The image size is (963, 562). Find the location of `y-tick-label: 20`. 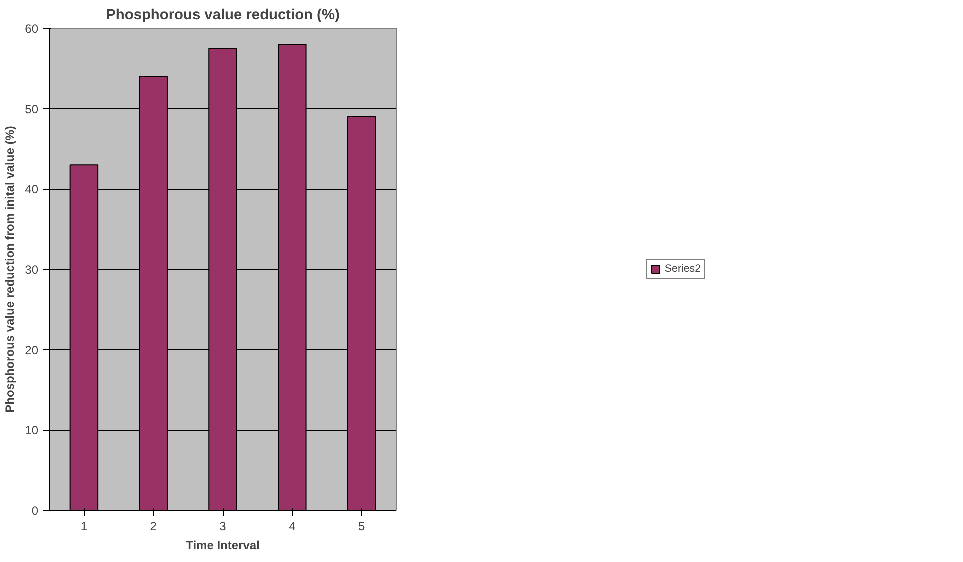

y-tick-label: 20 is located at coordinates (32, 350).